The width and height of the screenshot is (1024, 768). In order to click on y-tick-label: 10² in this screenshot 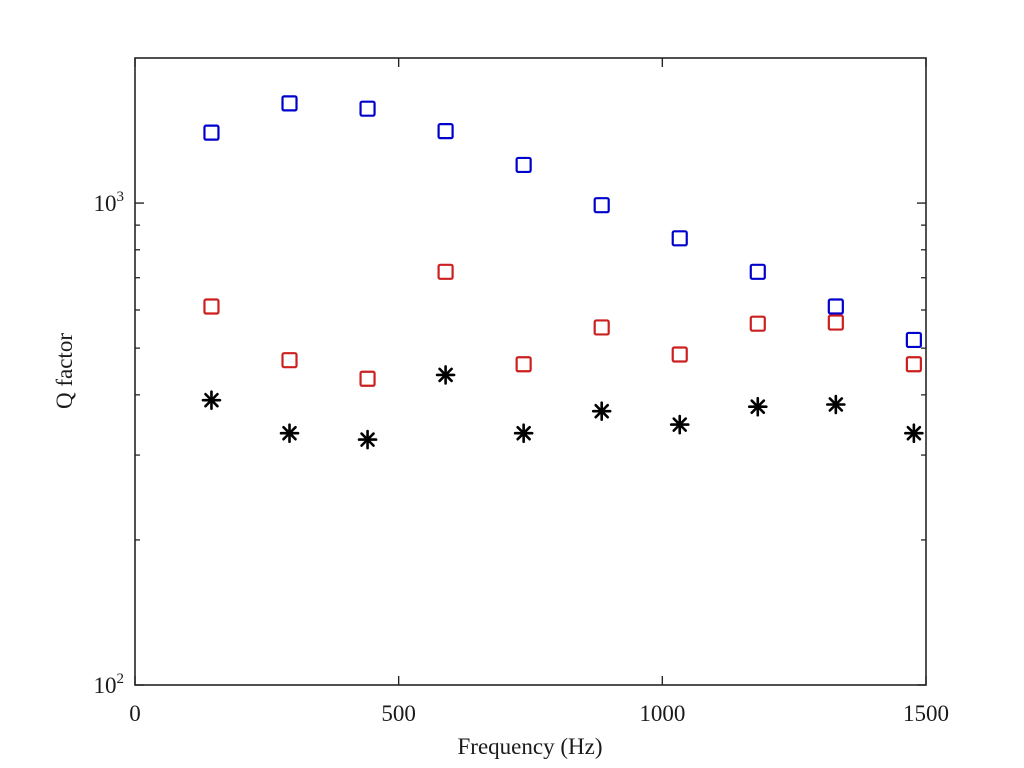, I will do `click(109, 684)`.